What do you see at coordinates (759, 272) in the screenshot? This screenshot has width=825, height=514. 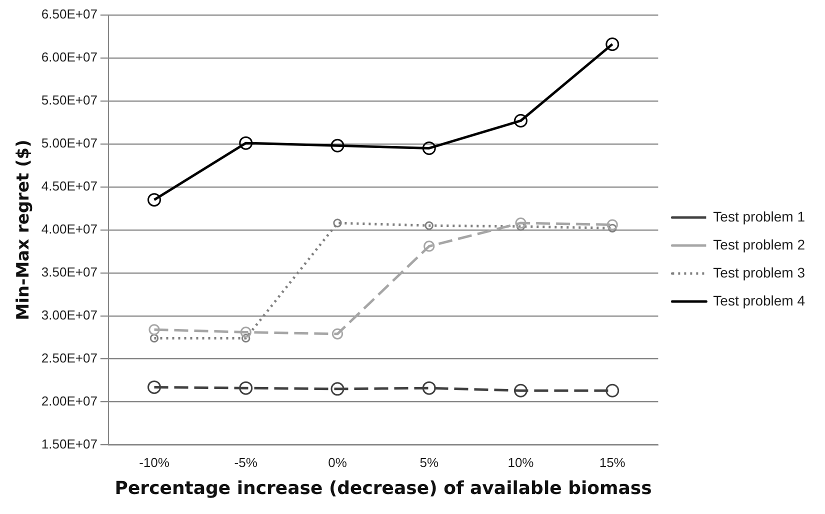 I see `legend-label: Test problem 3` at bounding box center [759, 272].